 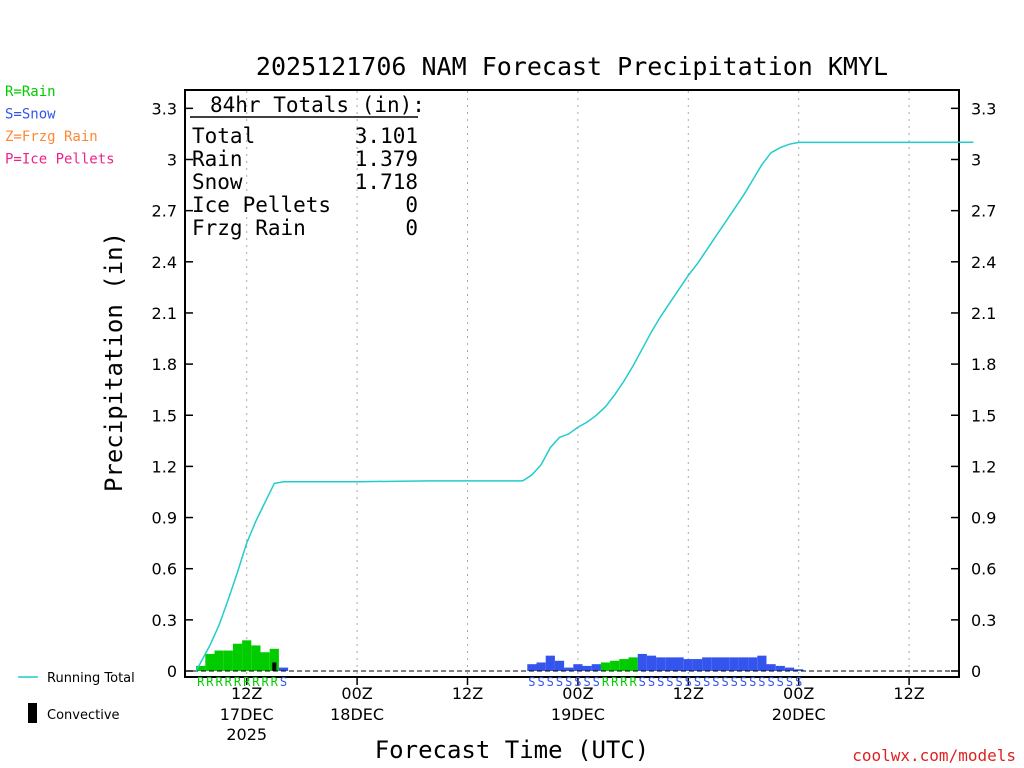 I want to click on y-tick-label-left: 1.8, so click(x=164, y=364).